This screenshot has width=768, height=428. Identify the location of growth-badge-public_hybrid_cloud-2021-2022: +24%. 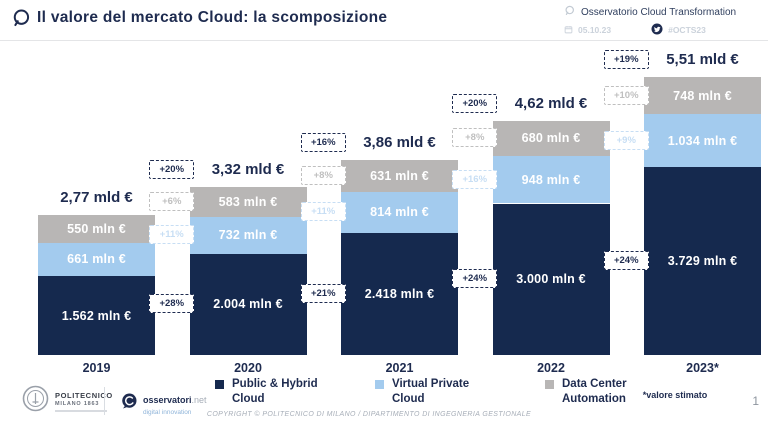
(475, 279).